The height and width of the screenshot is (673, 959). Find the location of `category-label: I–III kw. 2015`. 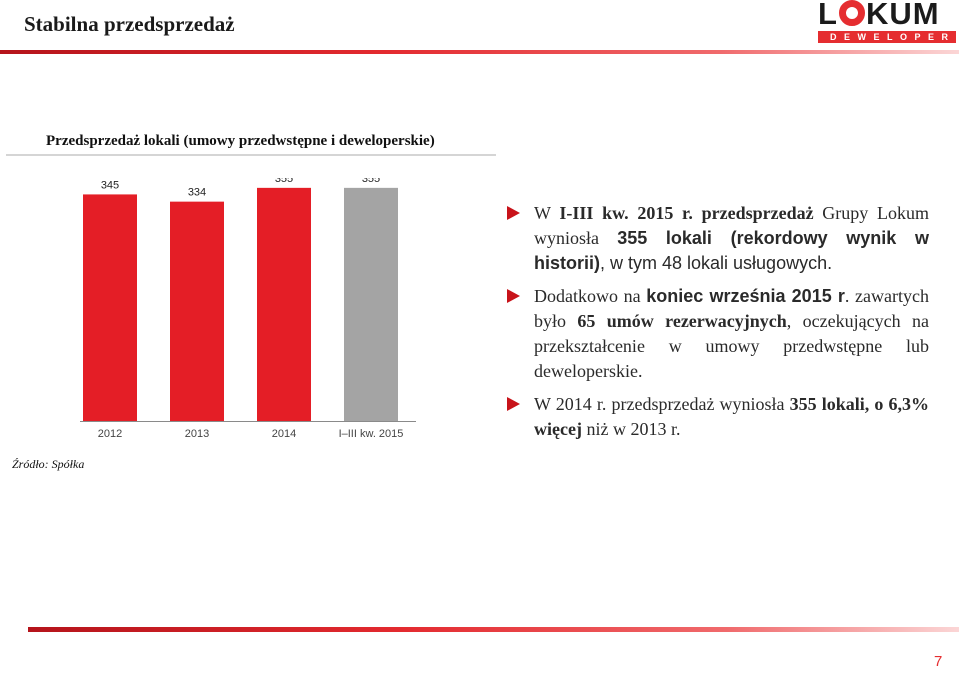

category-label: I–III kw. 2015 is located at coordinates (371, 434).